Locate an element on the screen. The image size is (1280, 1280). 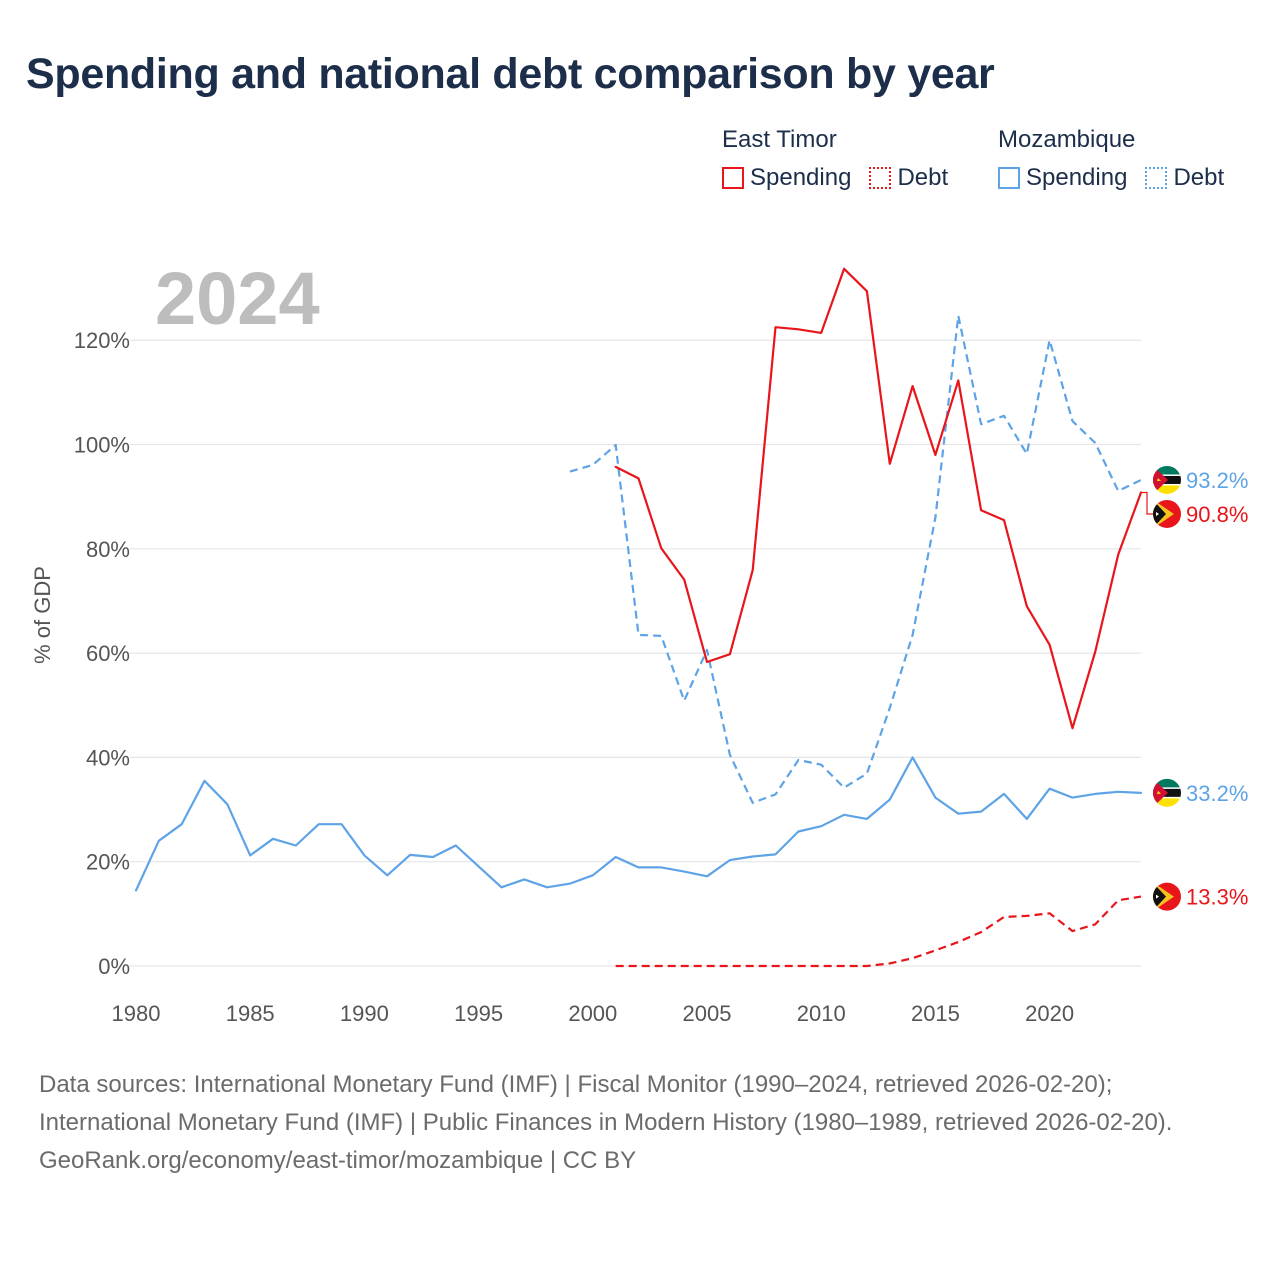
legend-group-title: East Timor is located at coordinates (779, 139).